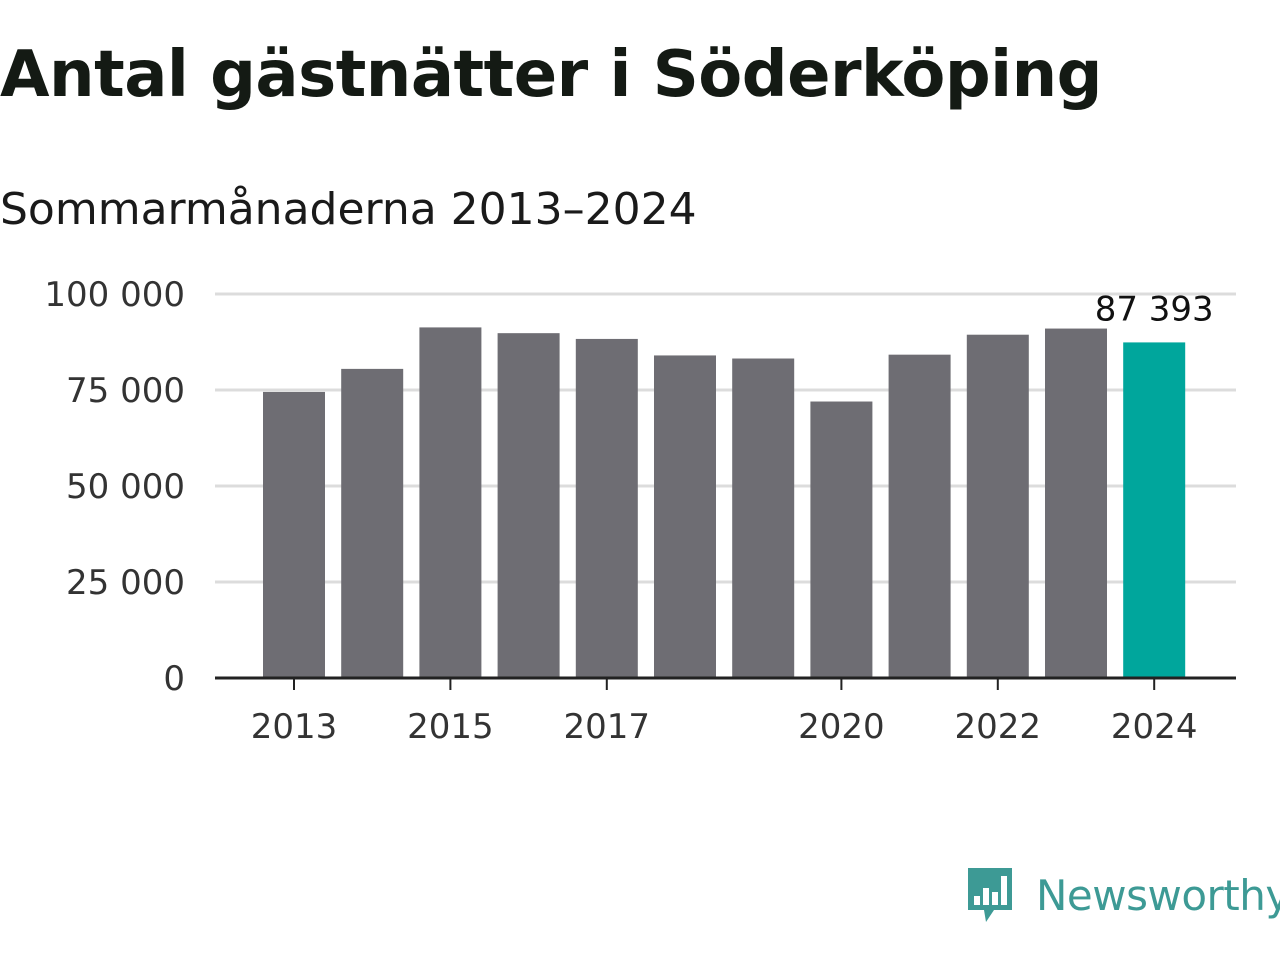 This screenshot has height=960, width=1280. I want to click on x-tick-label: 2020, so click(841, 727).